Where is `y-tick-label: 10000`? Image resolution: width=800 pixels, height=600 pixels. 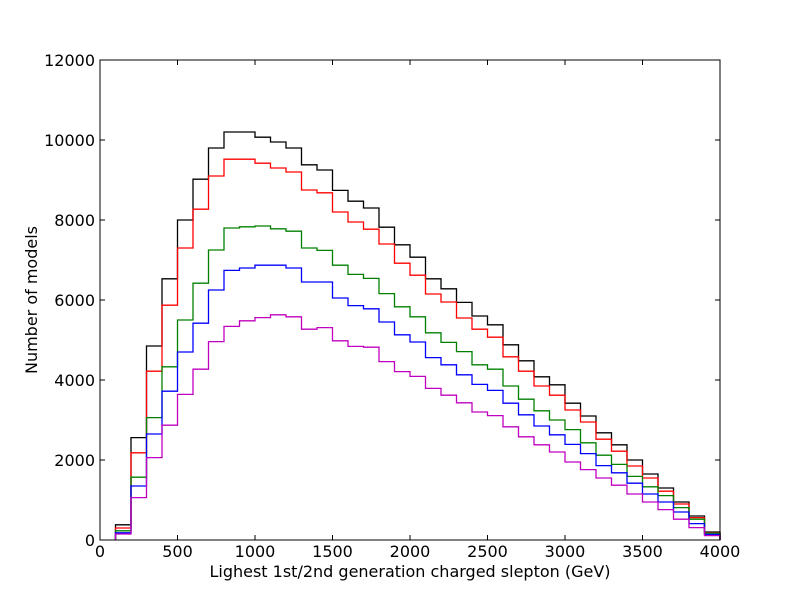 y-tick-label: 10000 is located at coordinates (69, 140).